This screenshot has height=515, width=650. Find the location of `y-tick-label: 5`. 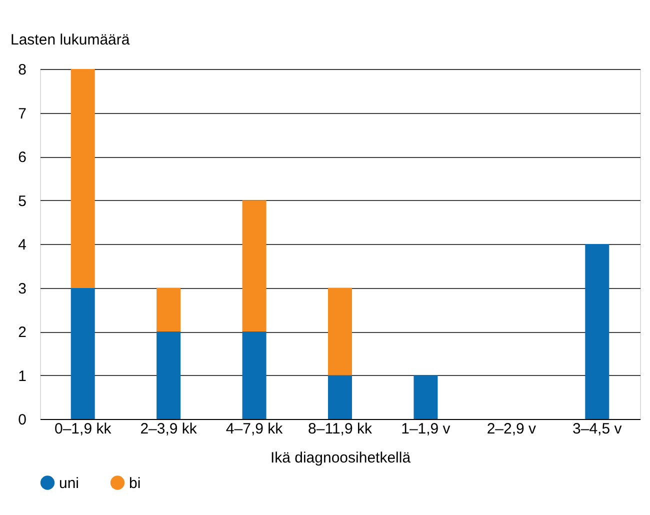

y-tick-label: 5 is located at coordinates (22, 201).